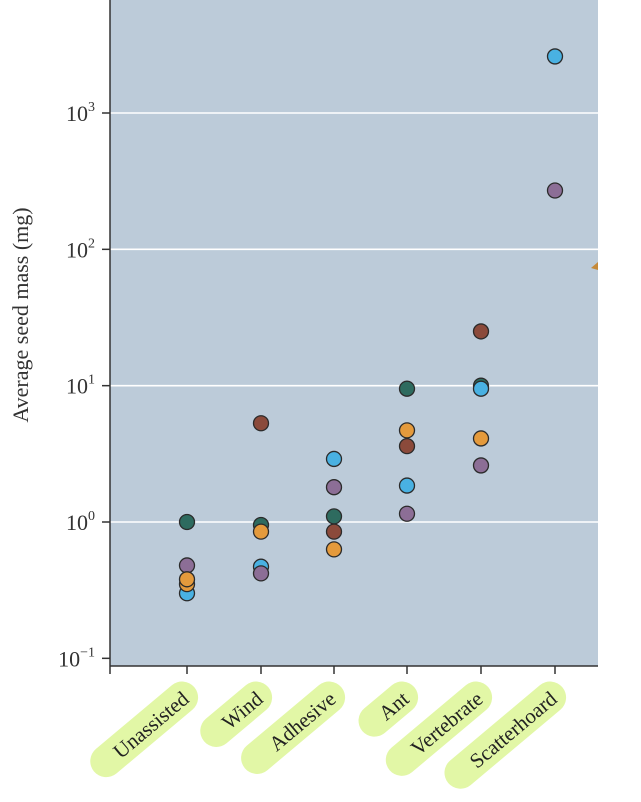 The width and height of the screenshot is (641, 802). What do you see at coordinates (302, 721) in the screenshot?
I see `category-label-text: Adhesive` at bounding box center [302, 721].